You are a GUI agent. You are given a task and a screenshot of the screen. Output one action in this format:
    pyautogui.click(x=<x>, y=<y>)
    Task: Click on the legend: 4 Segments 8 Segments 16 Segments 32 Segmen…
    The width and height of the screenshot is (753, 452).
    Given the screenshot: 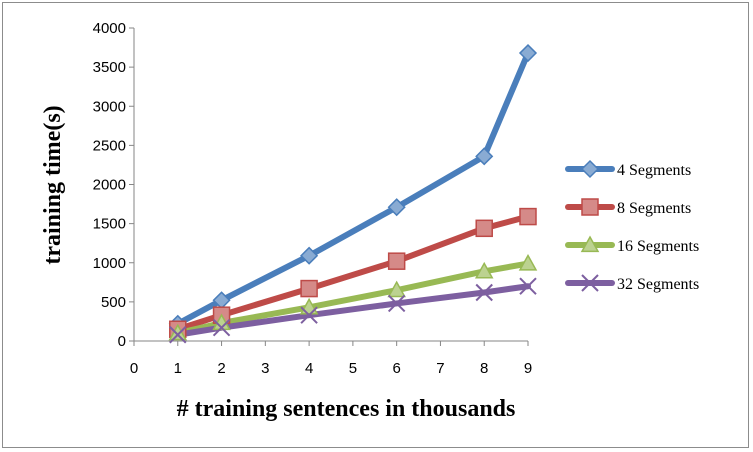 What is the action you would take?
    pyautogui.click(x=632, y=226)
    